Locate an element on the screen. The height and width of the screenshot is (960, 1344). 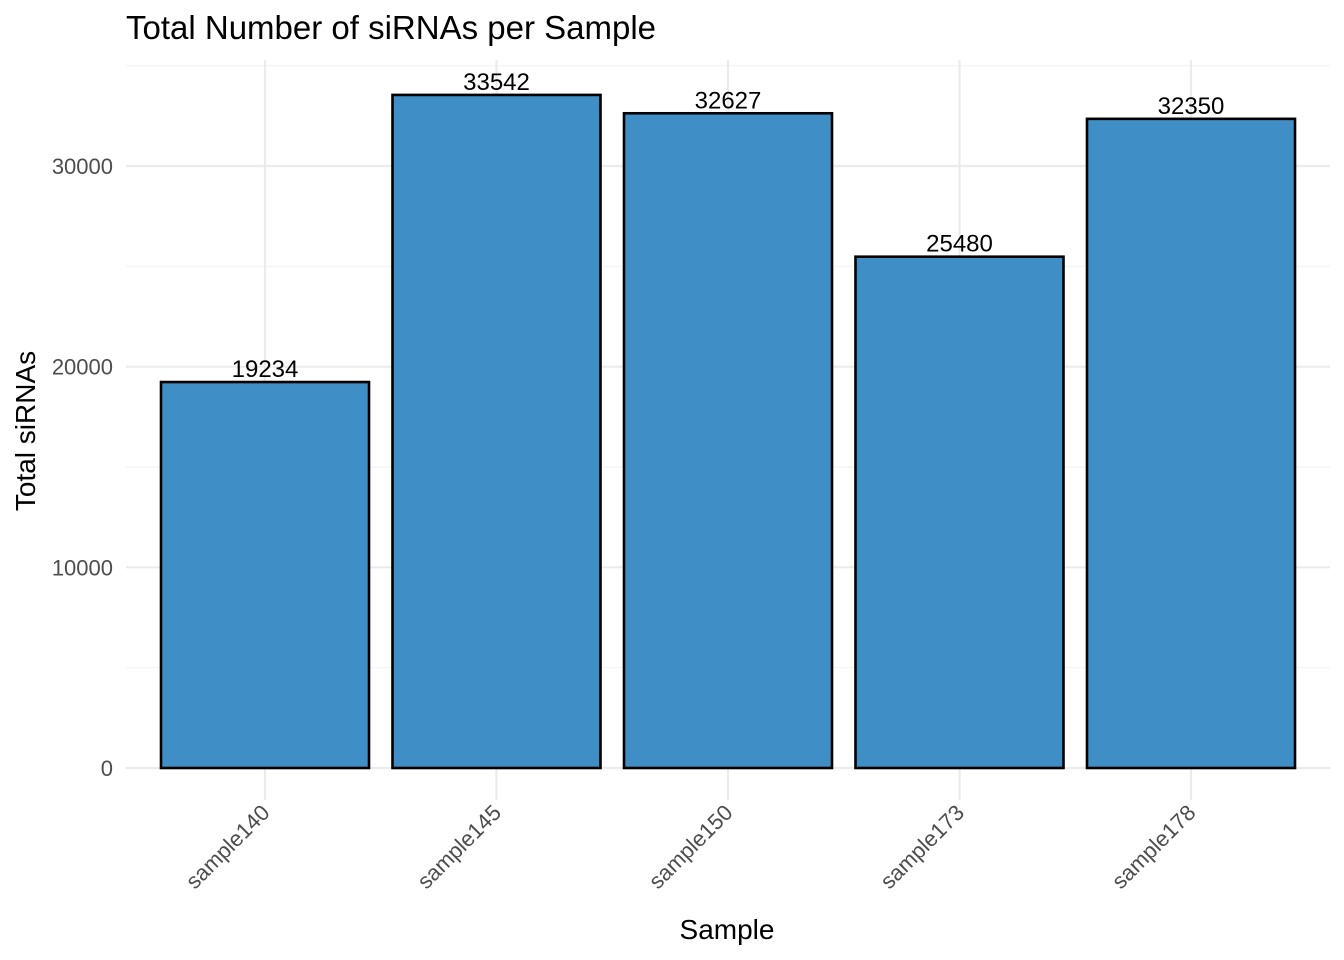
bar-sample150 is located at coordinates (728, 440).